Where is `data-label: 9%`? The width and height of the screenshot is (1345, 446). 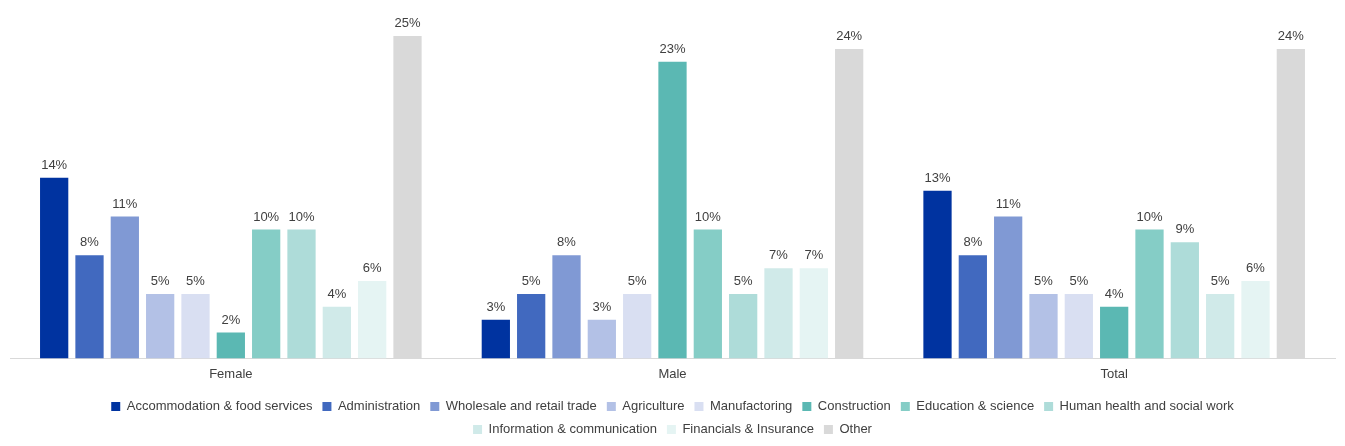 data-label: 9% is located at coordinates (1185, 229).